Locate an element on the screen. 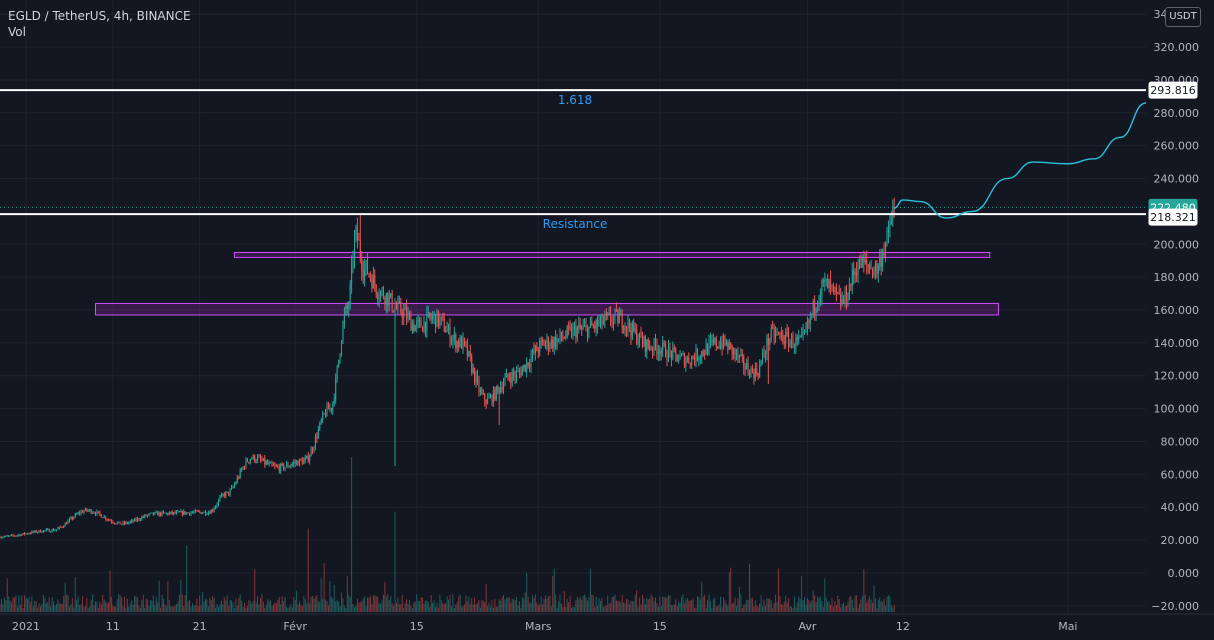 This screenshot has width=1214, height=640. time-axis: 2021 11 21 Févr 15 Mars 15 Avr 12 Mai is located at coordinates (544, 626).